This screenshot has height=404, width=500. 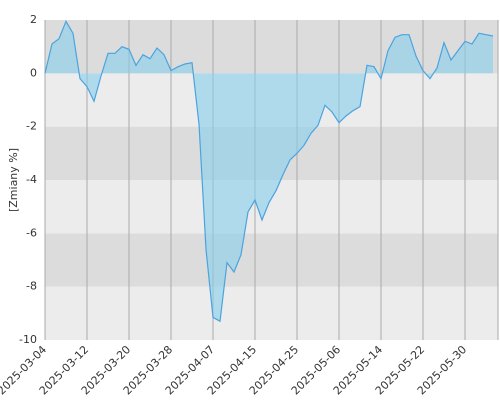 What do you see at coordinates (31, 179) in the screenshot?
I see `y-tick-label: -4` at bounding box center [31, 179].